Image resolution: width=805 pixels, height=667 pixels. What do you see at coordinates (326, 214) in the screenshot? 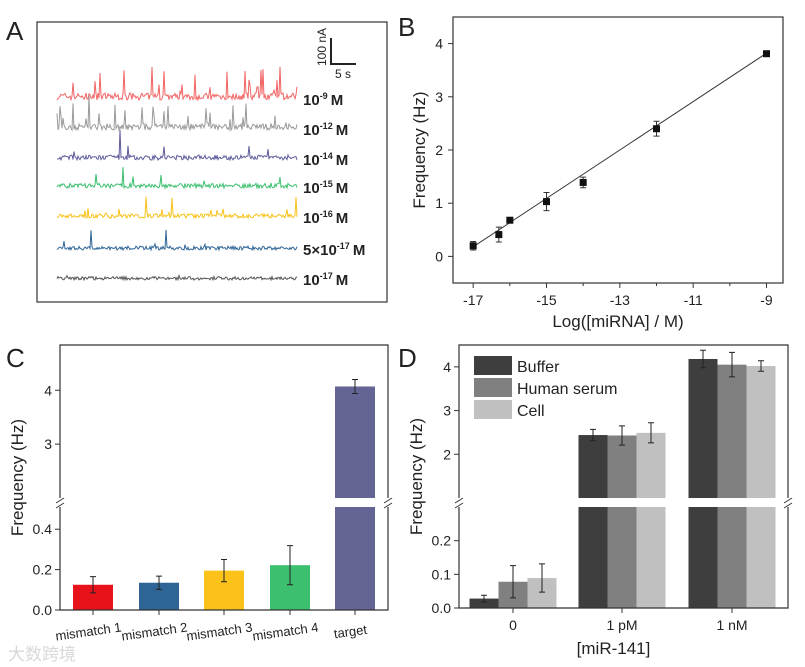
I see `trace-label-exponent: -16` at bounding box center [326, 214].